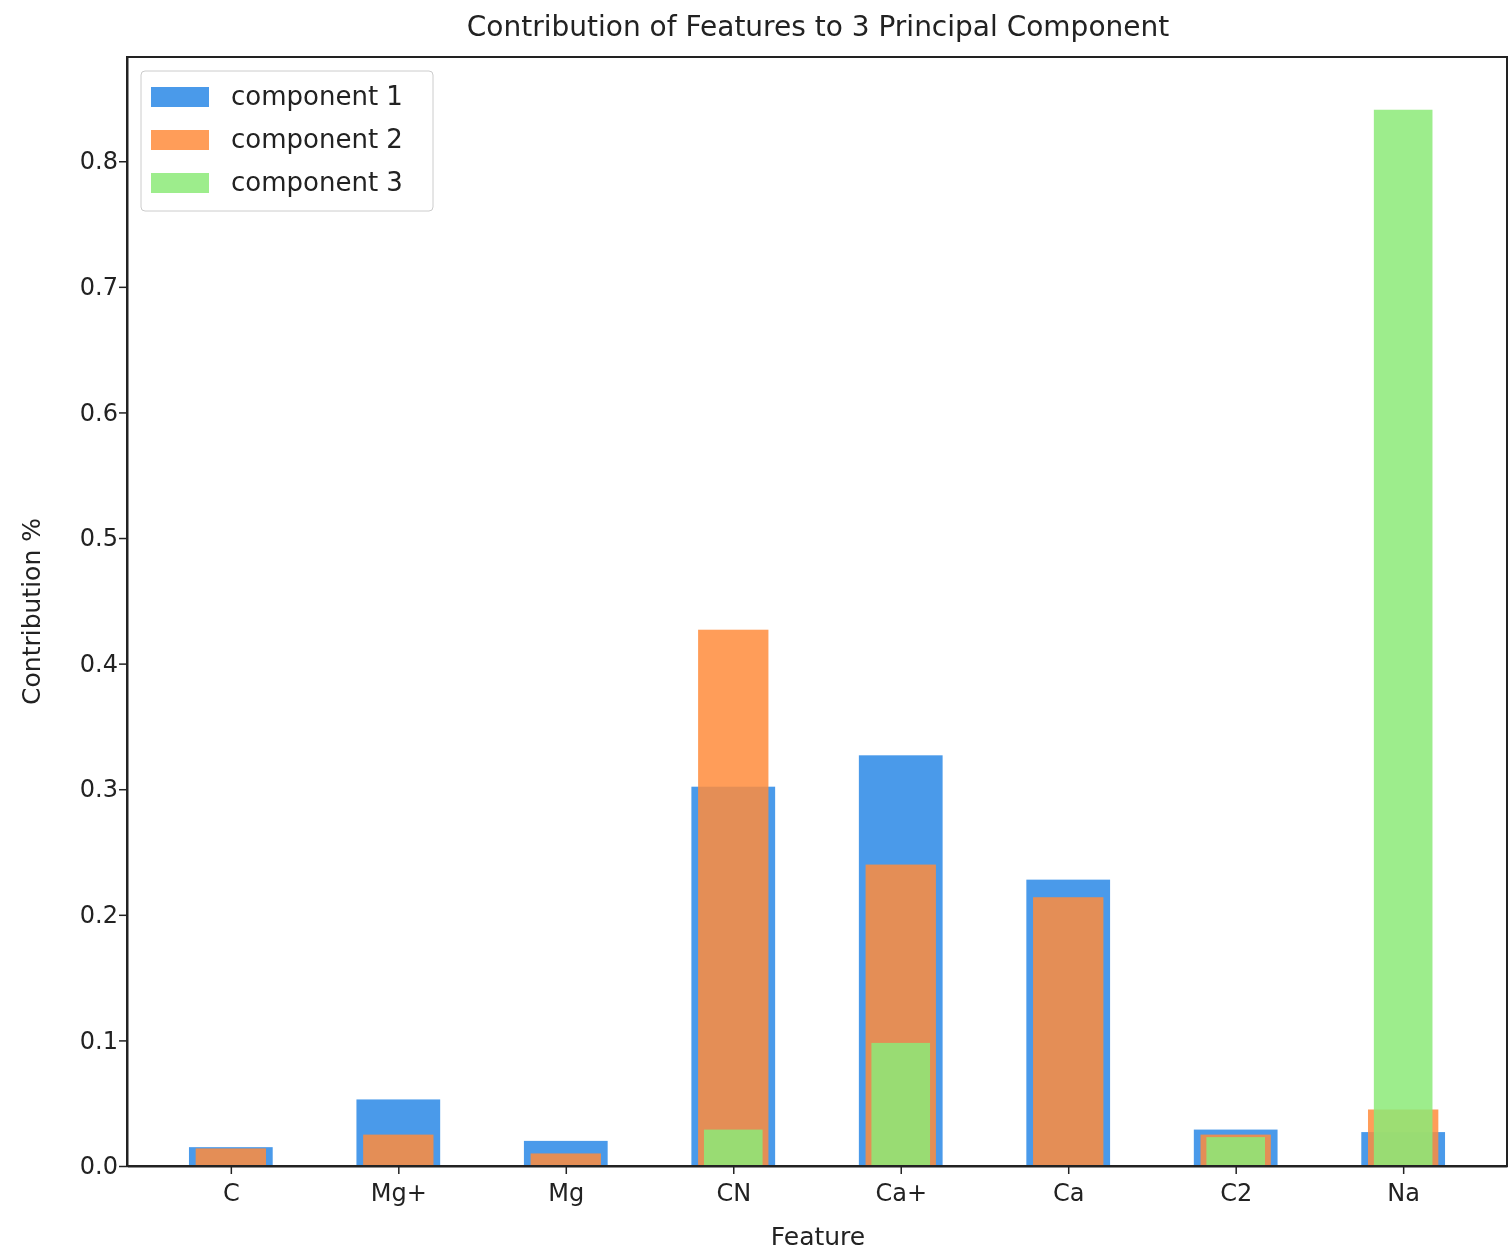 This screenshot has height=1254, width=1509. I want to click on y-tick-label: 0.2, so click(98, 914).